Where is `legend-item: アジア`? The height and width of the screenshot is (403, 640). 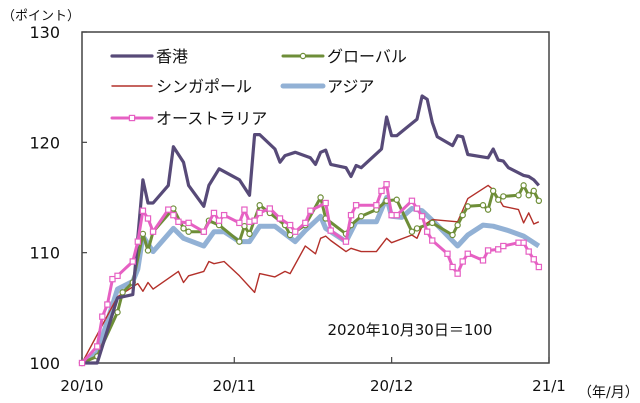 legend-item: アジア is located at coordinates (327, 86).